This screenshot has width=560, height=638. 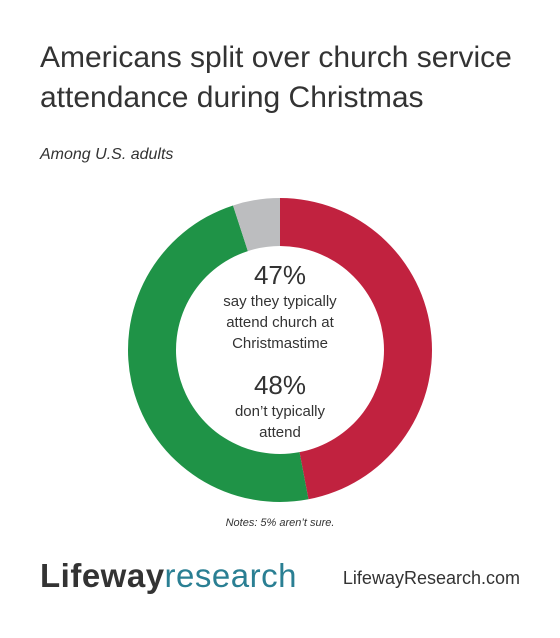 What do you see at coordinates (102, 575) in the screenshot?
I see `logo-lifeway-text: Lifeway` at bounding box center [102, 575].